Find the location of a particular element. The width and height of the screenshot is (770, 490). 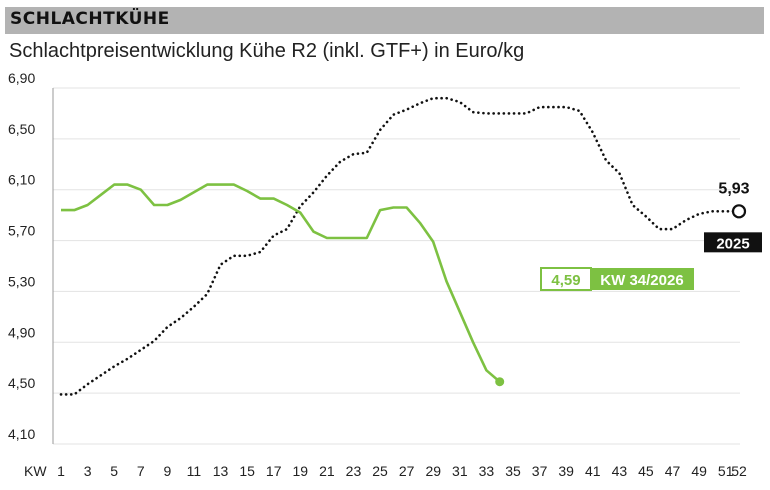

end-marker-2025 is located at coordinates (739, 211).